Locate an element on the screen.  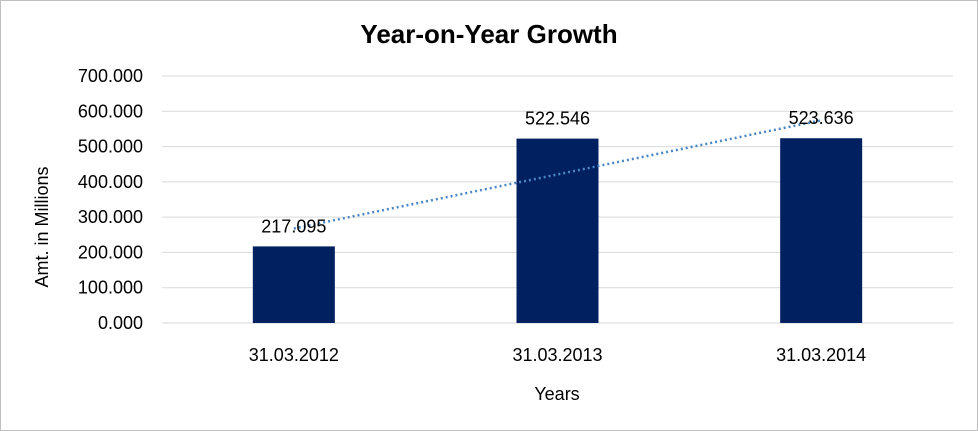
y-tick-label: 600.000 is located at coordinates (110, 111).